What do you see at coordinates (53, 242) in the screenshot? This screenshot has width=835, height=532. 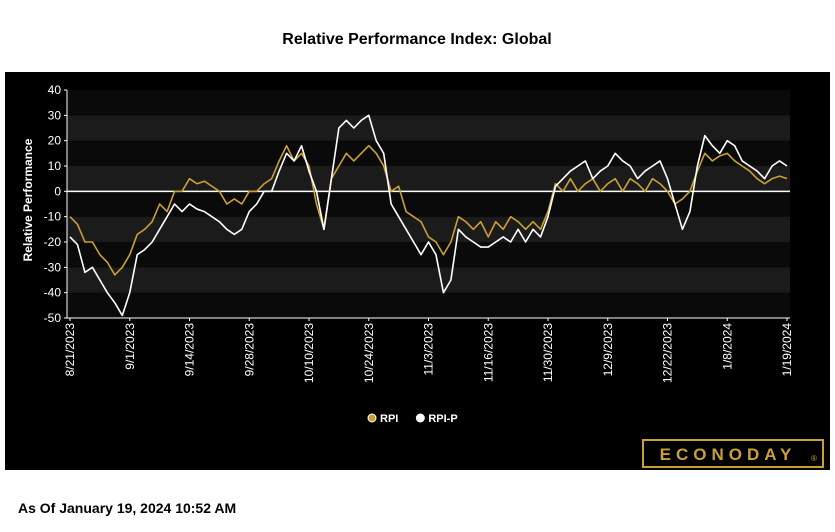 I see `y-tick-label: -20` at bounding box center [53, 242].